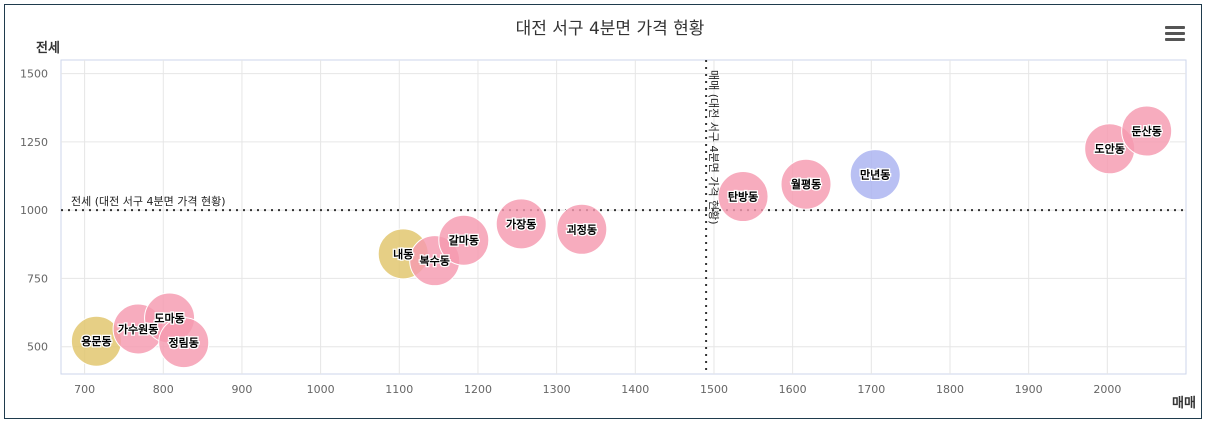 This screenshot has height=425, width=1208. I want to click on bubble-label: 만년동, so click(875, 175).